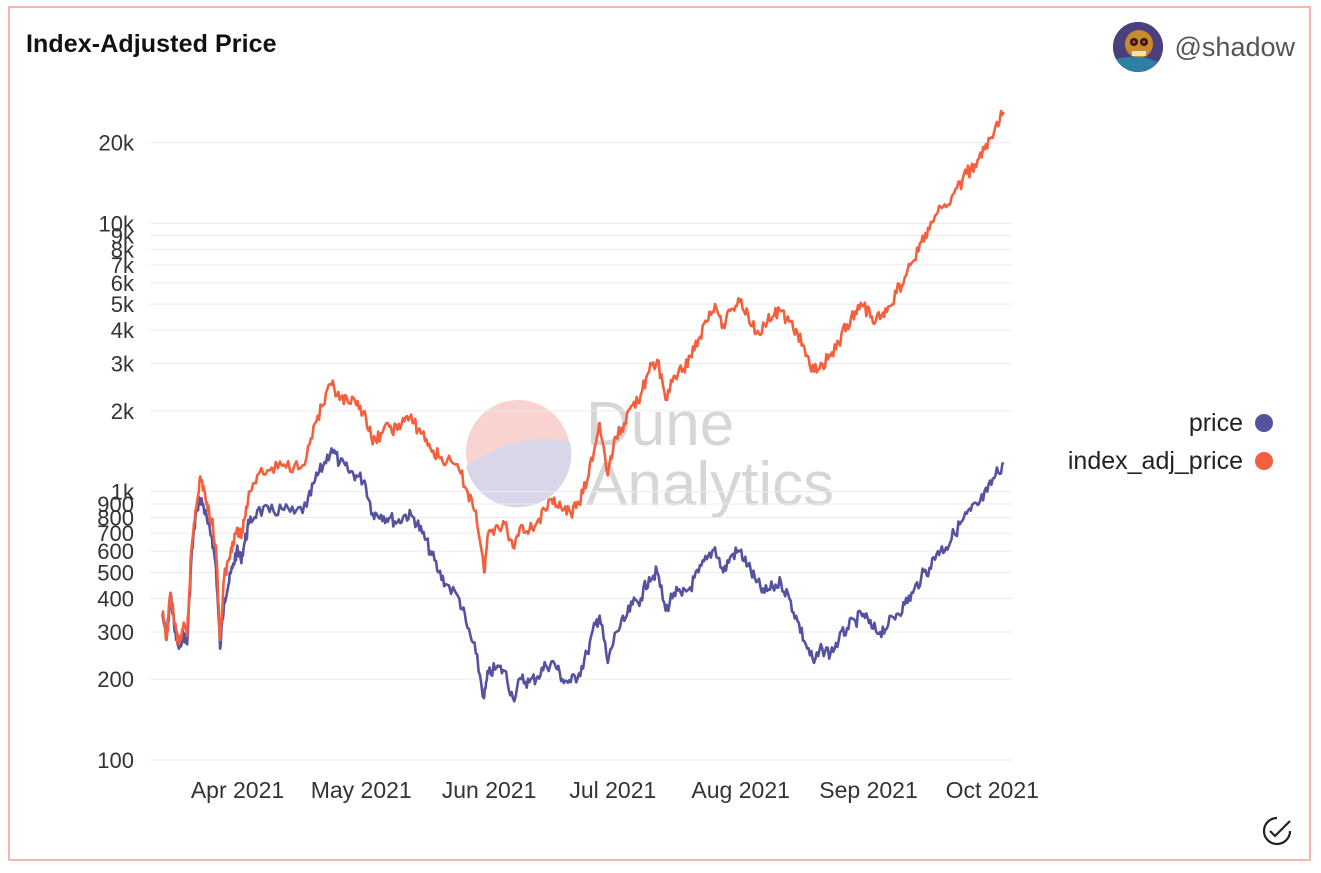  I want to click on legend-dot-price, so click(1264, 423).